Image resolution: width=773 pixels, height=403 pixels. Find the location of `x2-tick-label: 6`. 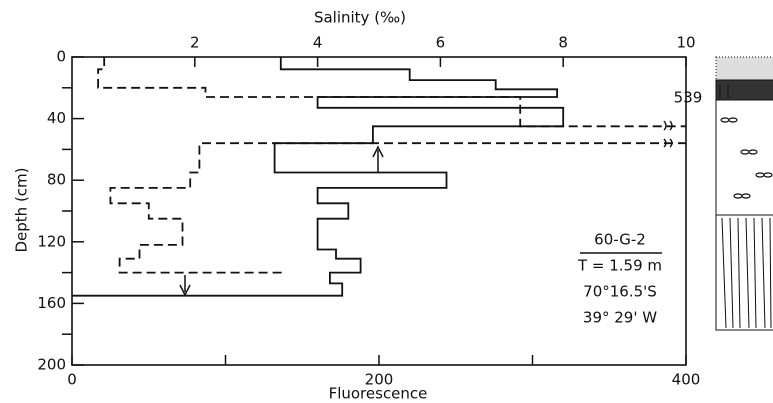

x2-tick-label: 6 is located at coordinates (441, 43).